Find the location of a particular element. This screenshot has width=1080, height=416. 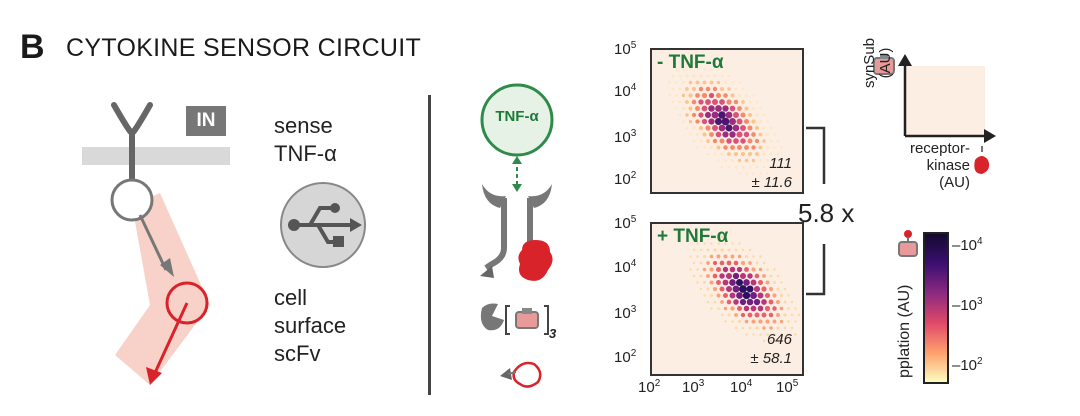

receptor-binder is located at coordinates (132, 119).